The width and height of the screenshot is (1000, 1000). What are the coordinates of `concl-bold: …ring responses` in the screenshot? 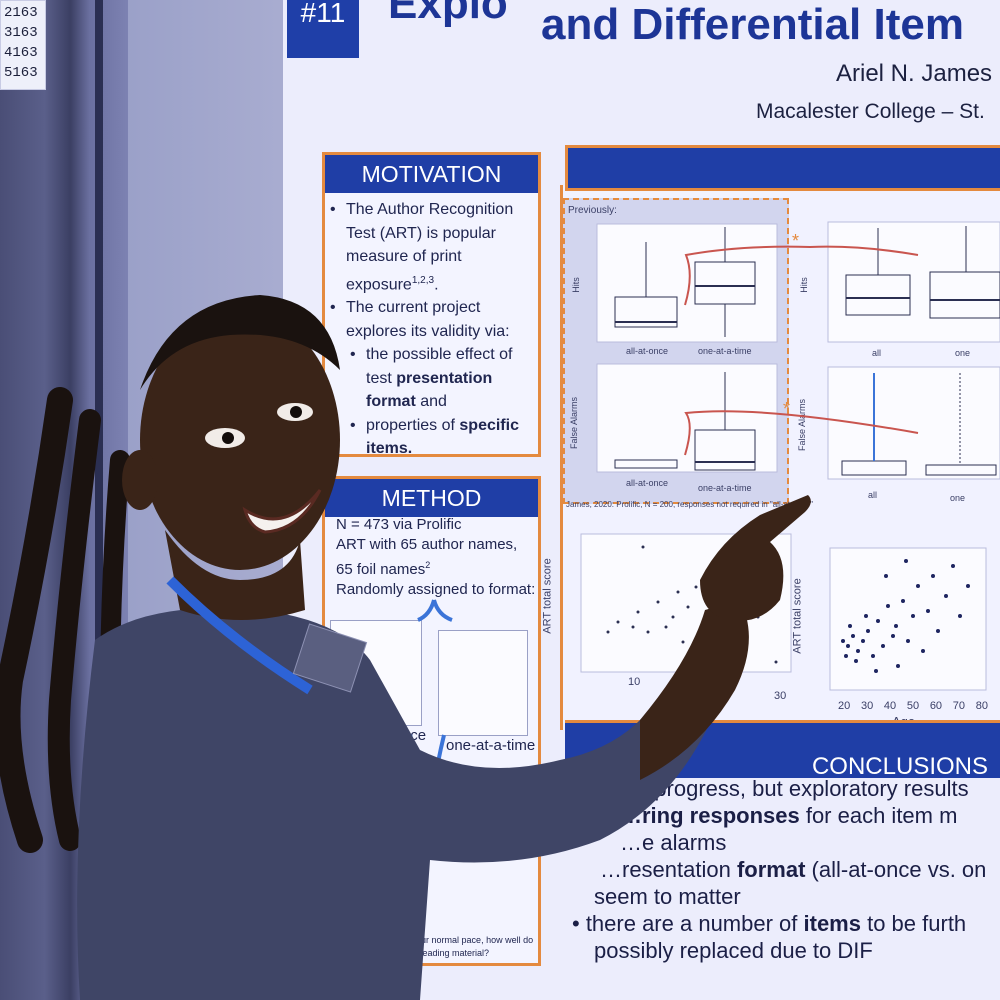 It's located at (710, 815).